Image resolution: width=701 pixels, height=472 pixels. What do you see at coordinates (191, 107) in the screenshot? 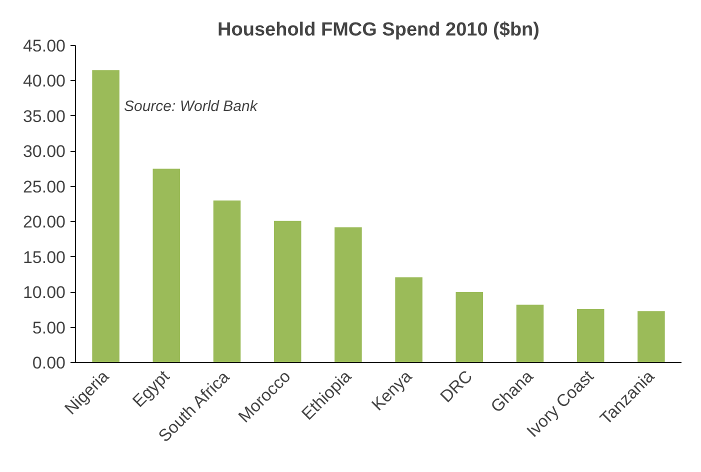
I see `annotation: Source: World Bank` at bounding box center [191, 107].